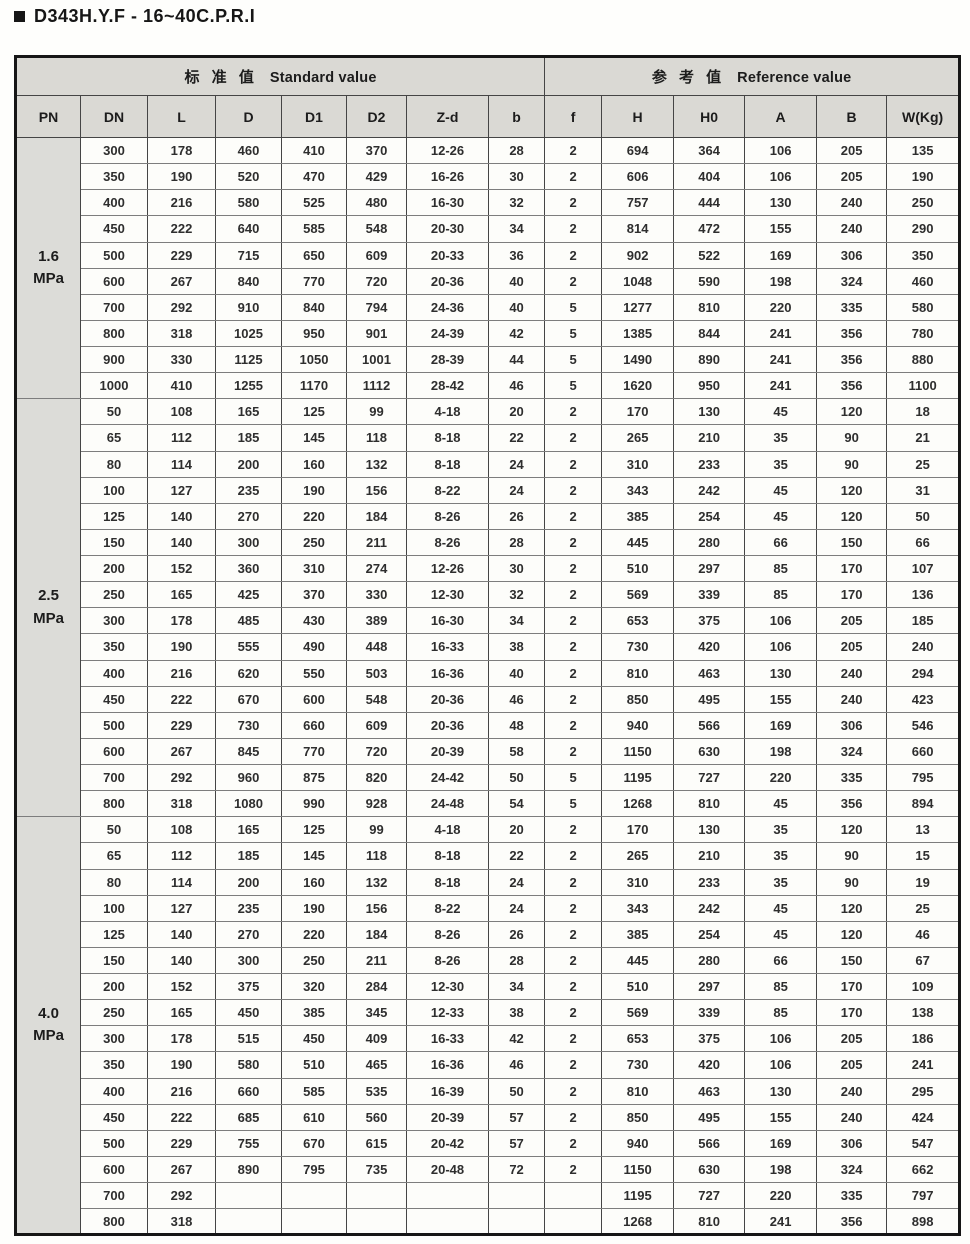 This screenshot has width=970, height=1244. I want to click on table-row: 350 190 580 510 465 16-36 46 2 730 420 106 205 241, so click(488, 1065).